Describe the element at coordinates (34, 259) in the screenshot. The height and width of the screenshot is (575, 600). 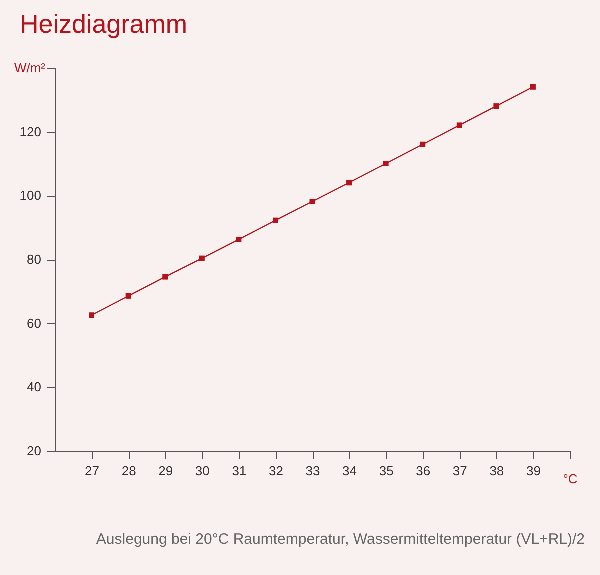
I see `y-tick-label: 80` at that location.